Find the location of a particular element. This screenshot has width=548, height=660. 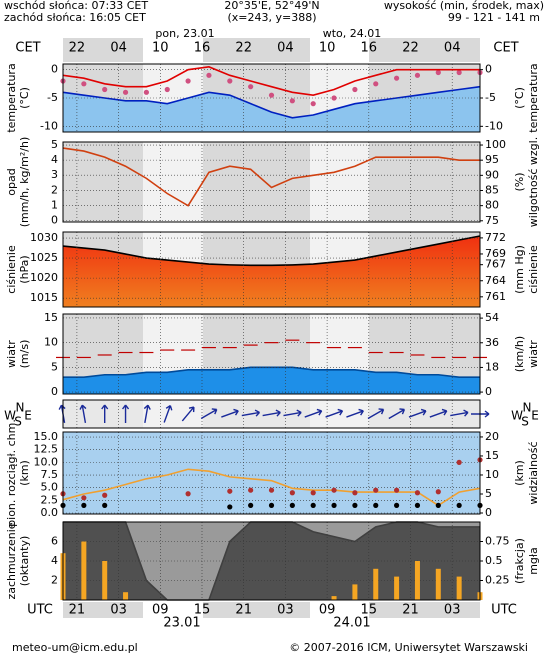

cet-tick-label: 16 is located at coordinates (202, 48).